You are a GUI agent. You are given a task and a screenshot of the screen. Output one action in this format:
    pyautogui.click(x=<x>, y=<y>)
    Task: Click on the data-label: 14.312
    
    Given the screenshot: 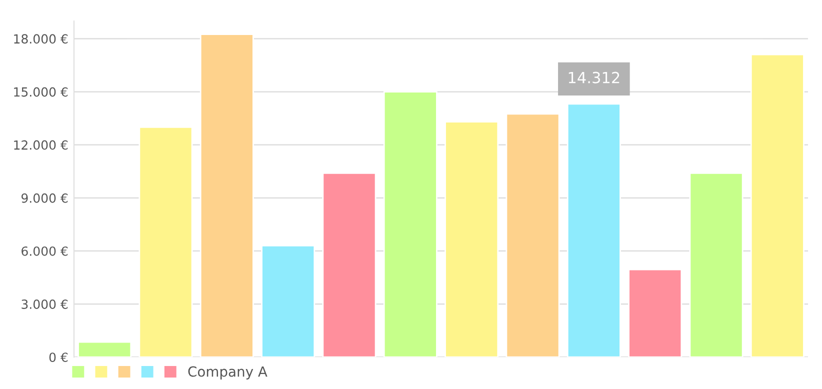 What is the action you would take?
    pyautogui.click(x=594, y=78)
    